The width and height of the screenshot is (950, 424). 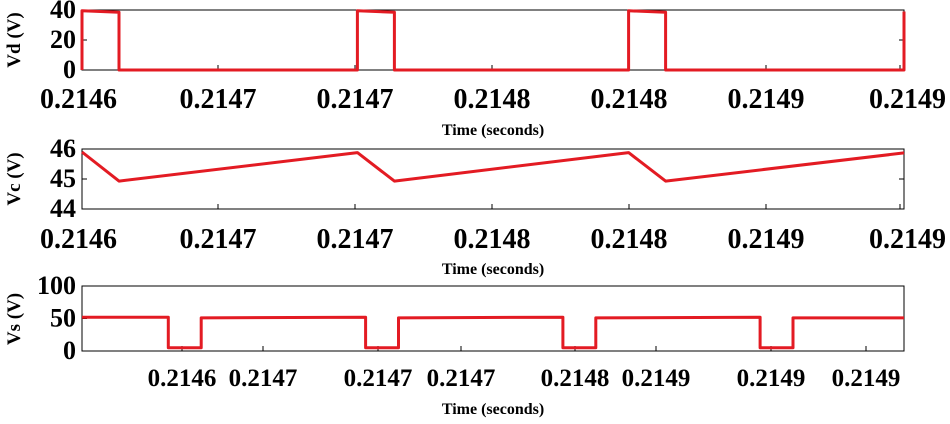 I want to click on y-tick-label: 46, so click(x=63, y=148).